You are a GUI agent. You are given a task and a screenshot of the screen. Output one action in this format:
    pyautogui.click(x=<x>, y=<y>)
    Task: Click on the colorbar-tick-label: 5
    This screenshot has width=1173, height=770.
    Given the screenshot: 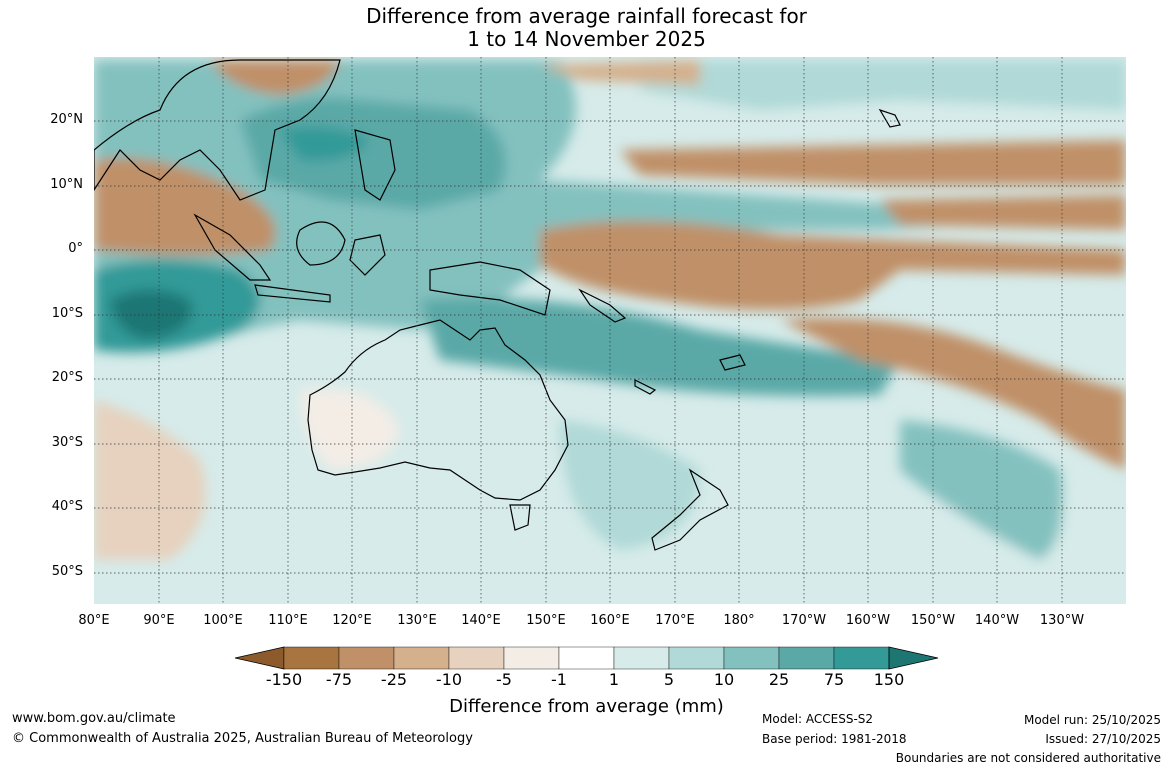 What is the action you would take?
    pyautogui.click(x=669, y=679)
    